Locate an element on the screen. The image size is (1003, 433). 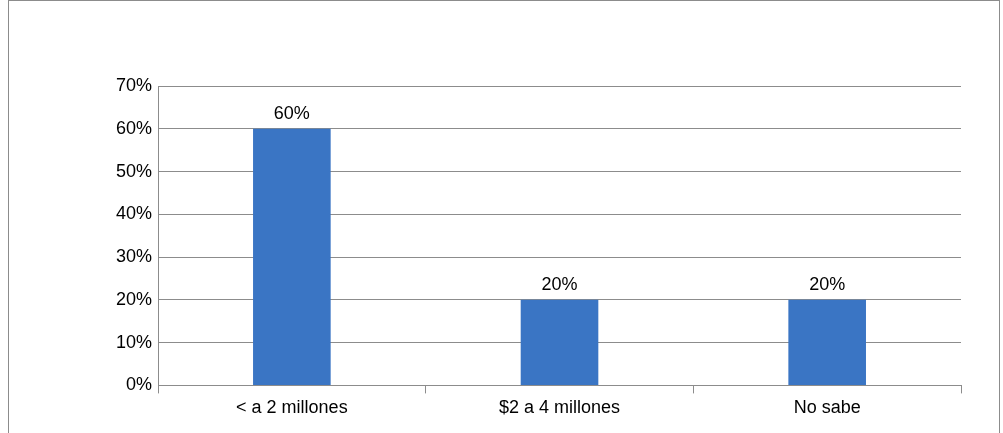
y-tick-label: 30% is located at coordinates (134, 256).